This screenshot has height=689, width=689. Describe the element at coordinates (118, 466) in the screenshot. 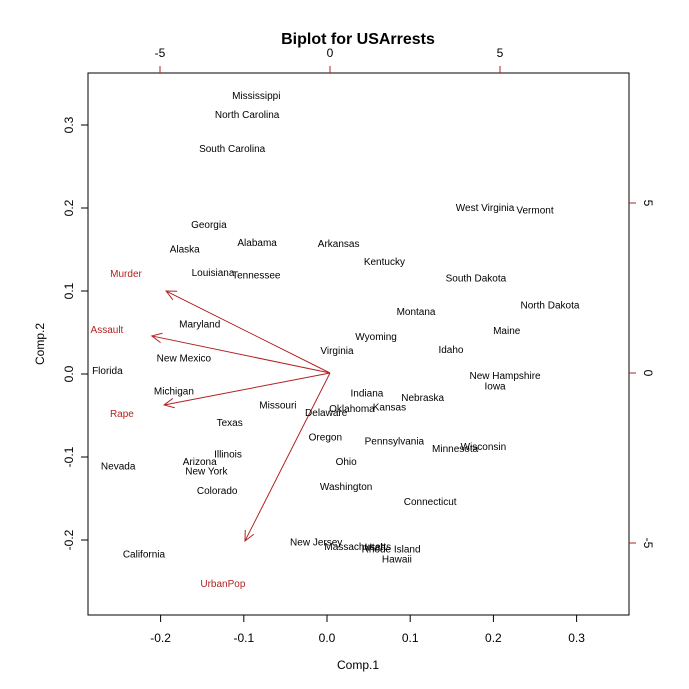

I see `observation-label: Nevada` at that location.